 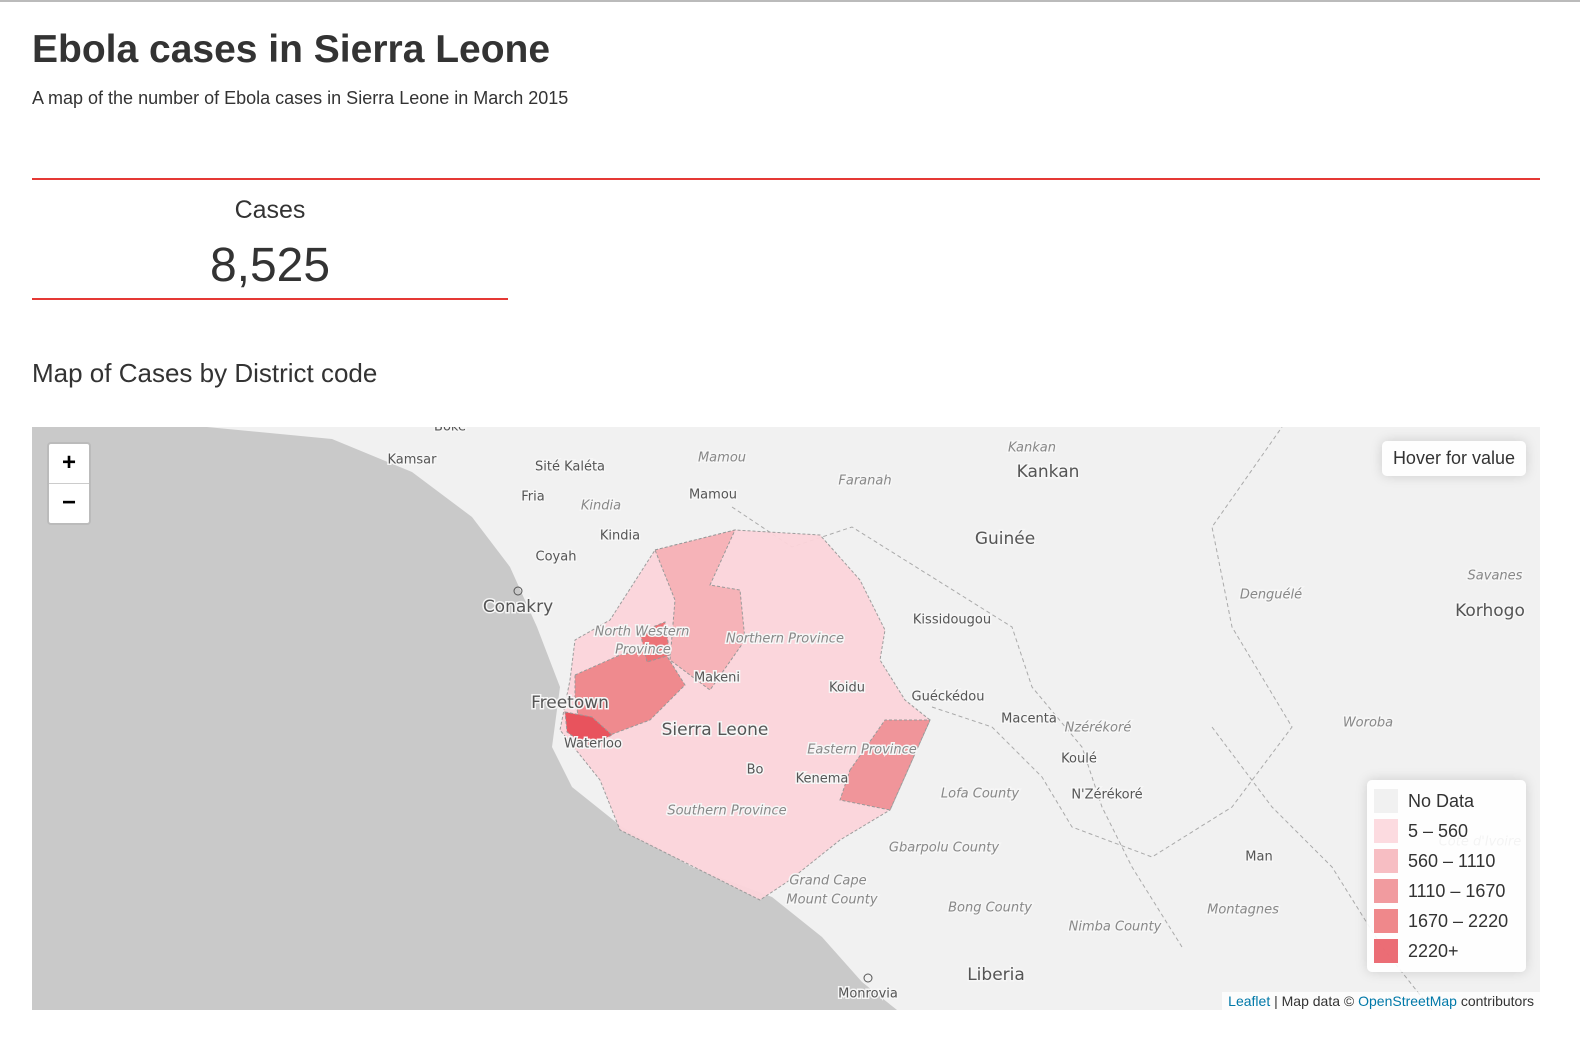 What do you see at coordinates (593, 744) in the screenshot?
I see `place-label: Waterloo` at bounding box center [593, 744].